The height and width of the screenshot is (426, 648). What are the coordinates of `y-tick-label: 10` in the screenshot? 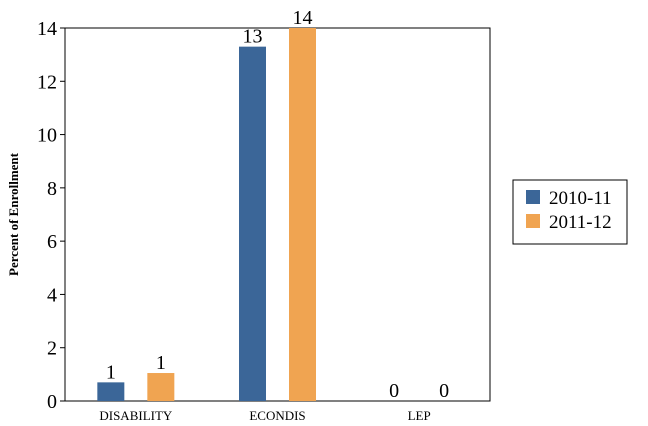 It's located at (47, 136).